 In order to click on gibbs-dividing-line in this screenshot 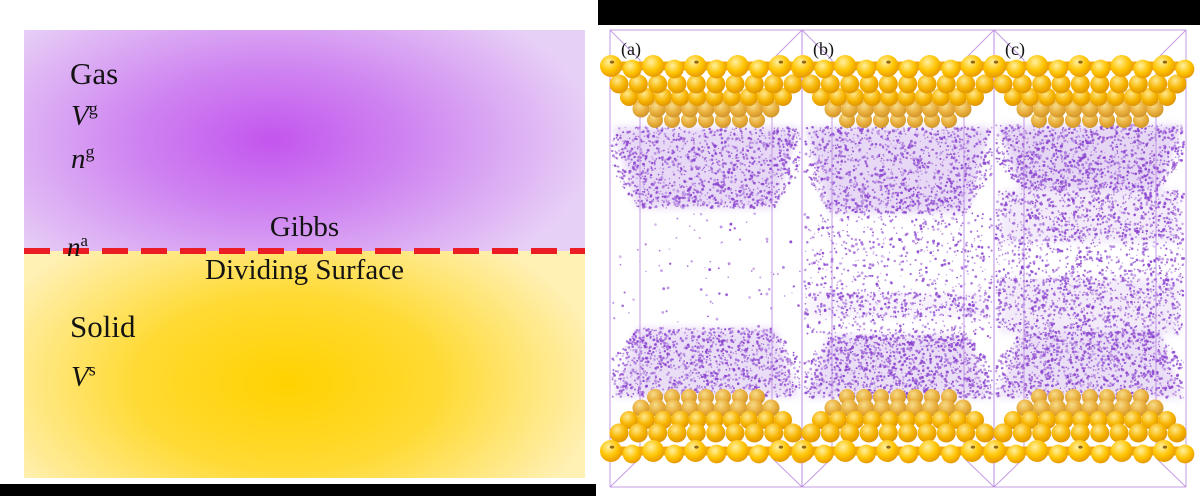, I will do `click(304, 251)`.